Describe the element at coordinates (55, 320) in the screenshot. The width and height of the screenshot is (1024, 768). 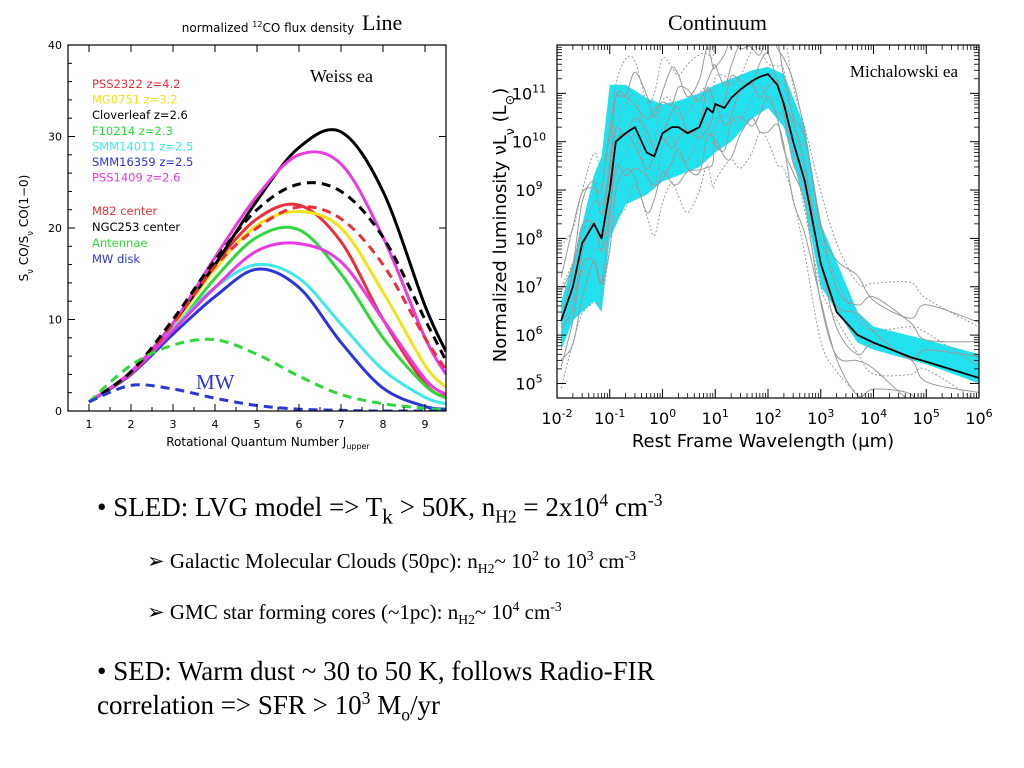
I see `left-y-tick-label: 10` at that location.